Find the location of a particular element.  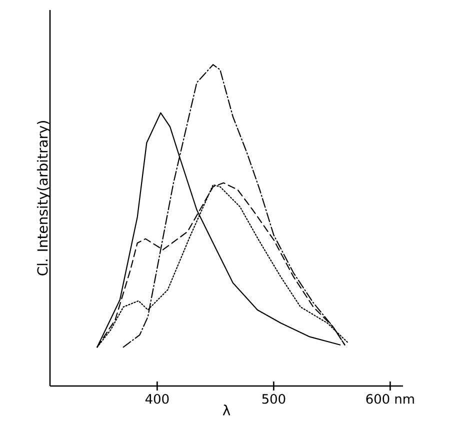

y-axis-title: Cl. Intensity(arbitrary) is located at coordinates (43, 198).